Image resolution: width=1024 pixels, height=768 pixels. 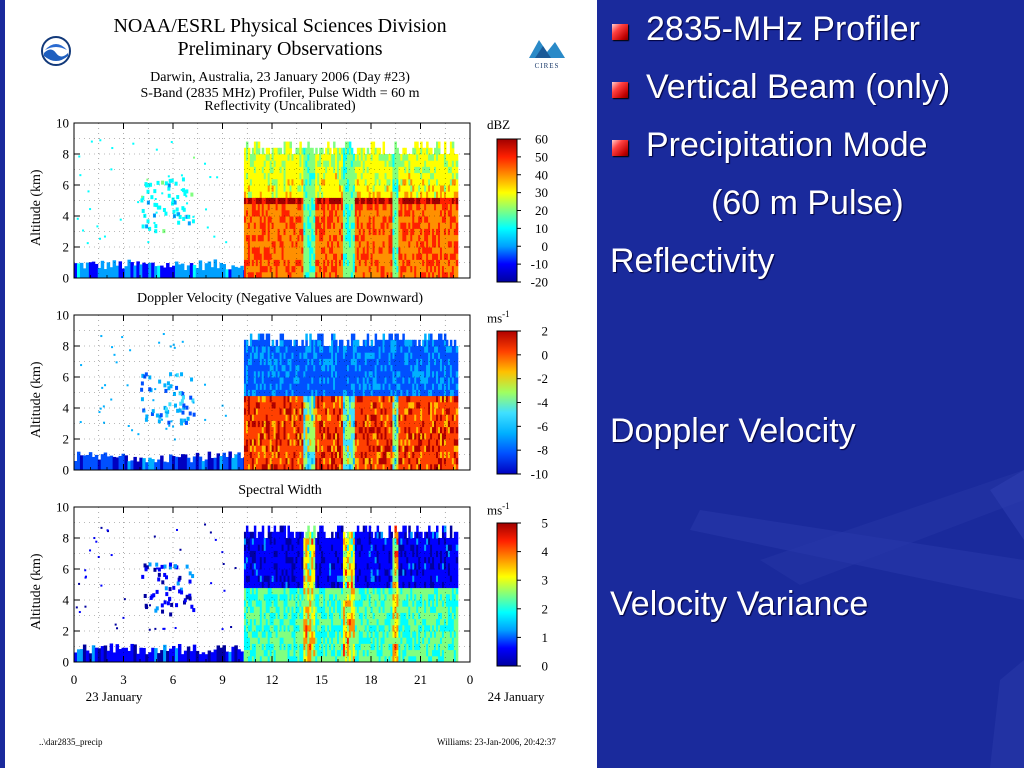 I want to click on figure-header-line2: Preliminary Observations, so click(x=280, y=49).